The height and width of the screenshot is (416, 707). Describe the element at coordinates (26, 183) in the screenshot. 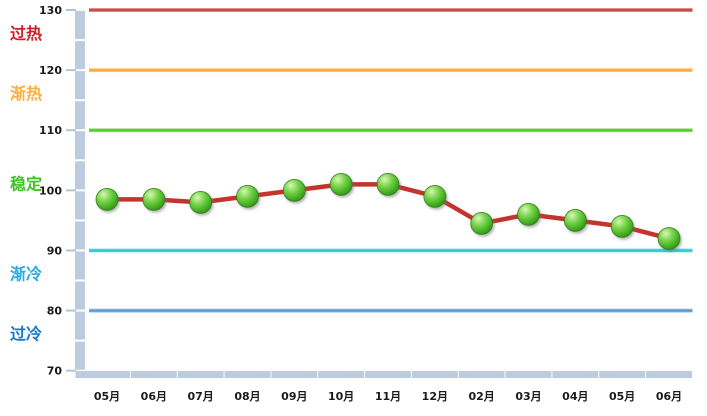

I see `zone-label-stable: 稳定` at that location.